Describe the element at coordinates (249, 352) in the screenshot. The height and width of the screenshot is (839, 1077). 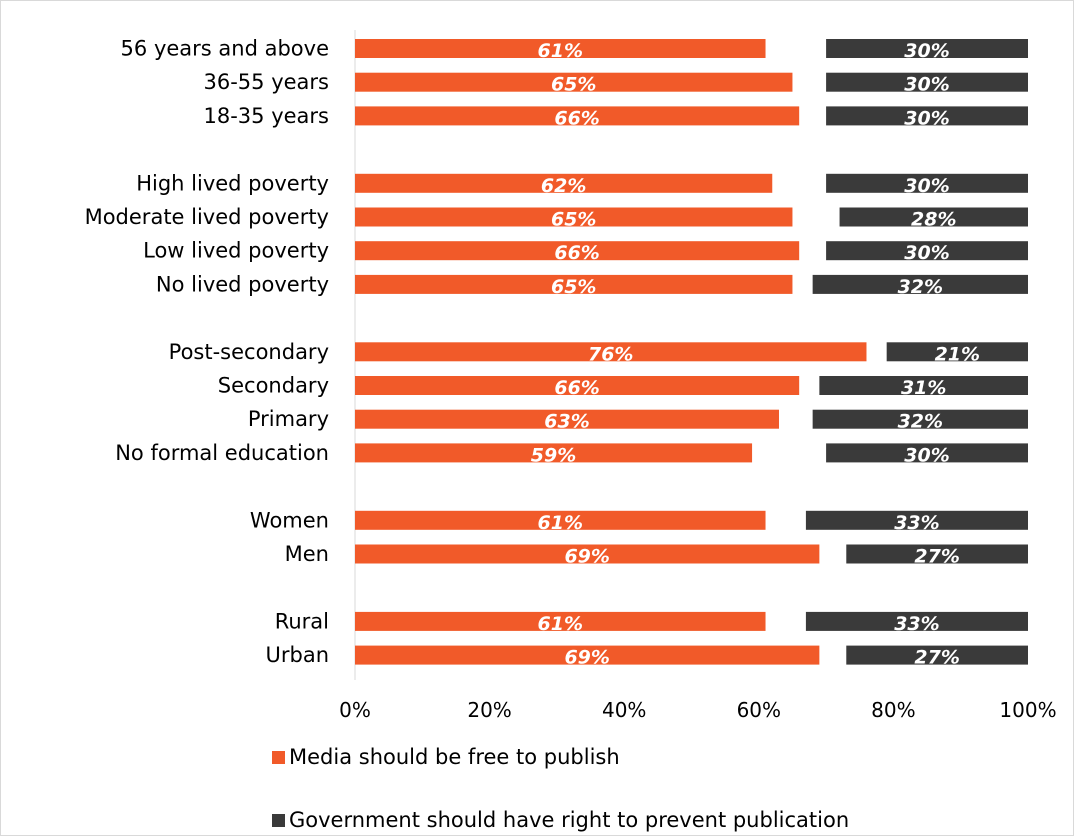
I see `category-label-post-secondary: Post-secondary` at that location.